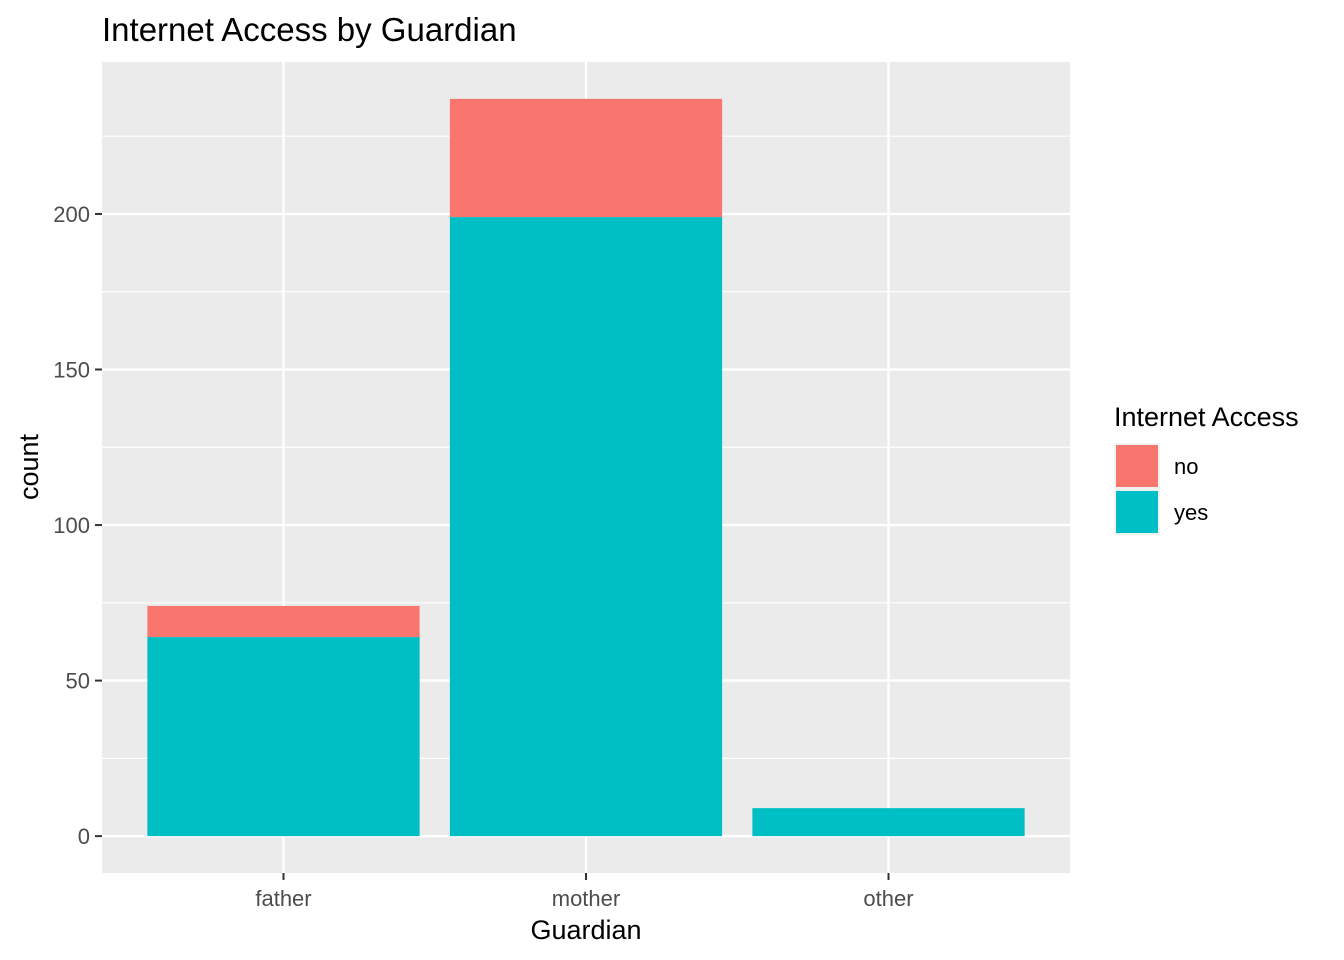 Image resolution: width=1344 pixels, height=960 pixels. Describe the element at coordinates (586, 527) in the screenshot. I see `bar-mother-yes` at that location.